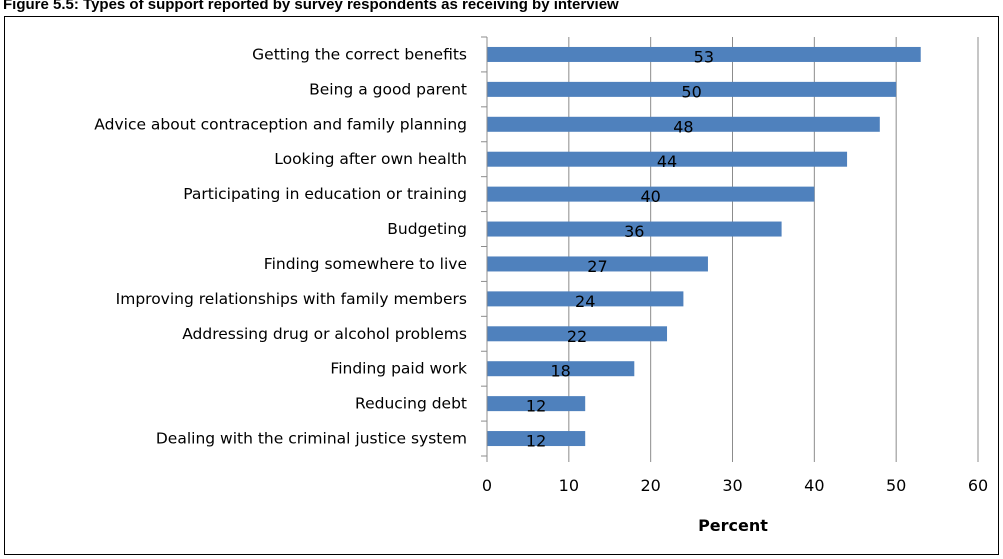 The height and width of the screenshot is (559, 1003). I want to click on category-label: Addressing drug or alcohol problems, so click(324, 334).